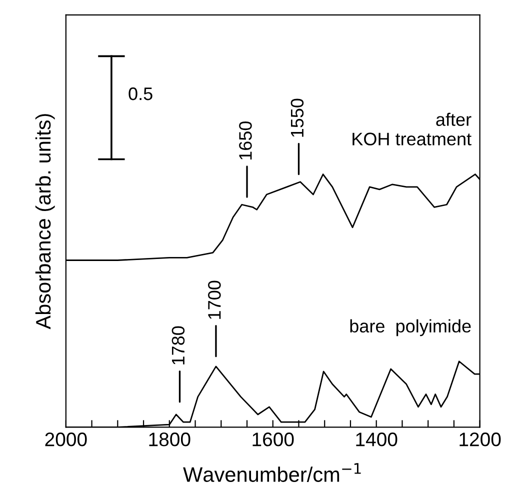 This screenshot has height=499, width=511. I want to click on series-label: bare polyimide, so click(410, 327).